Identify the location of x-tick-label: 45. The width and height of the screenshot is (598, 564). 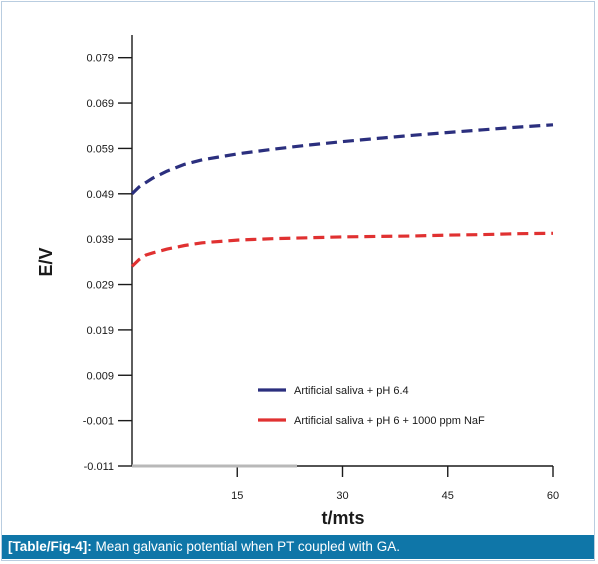
(448, 496).